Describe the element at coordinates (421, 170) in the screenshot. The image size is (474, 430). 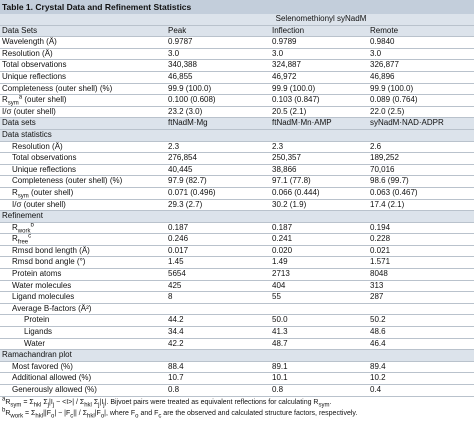
I see `cell: 70,016` at that location.